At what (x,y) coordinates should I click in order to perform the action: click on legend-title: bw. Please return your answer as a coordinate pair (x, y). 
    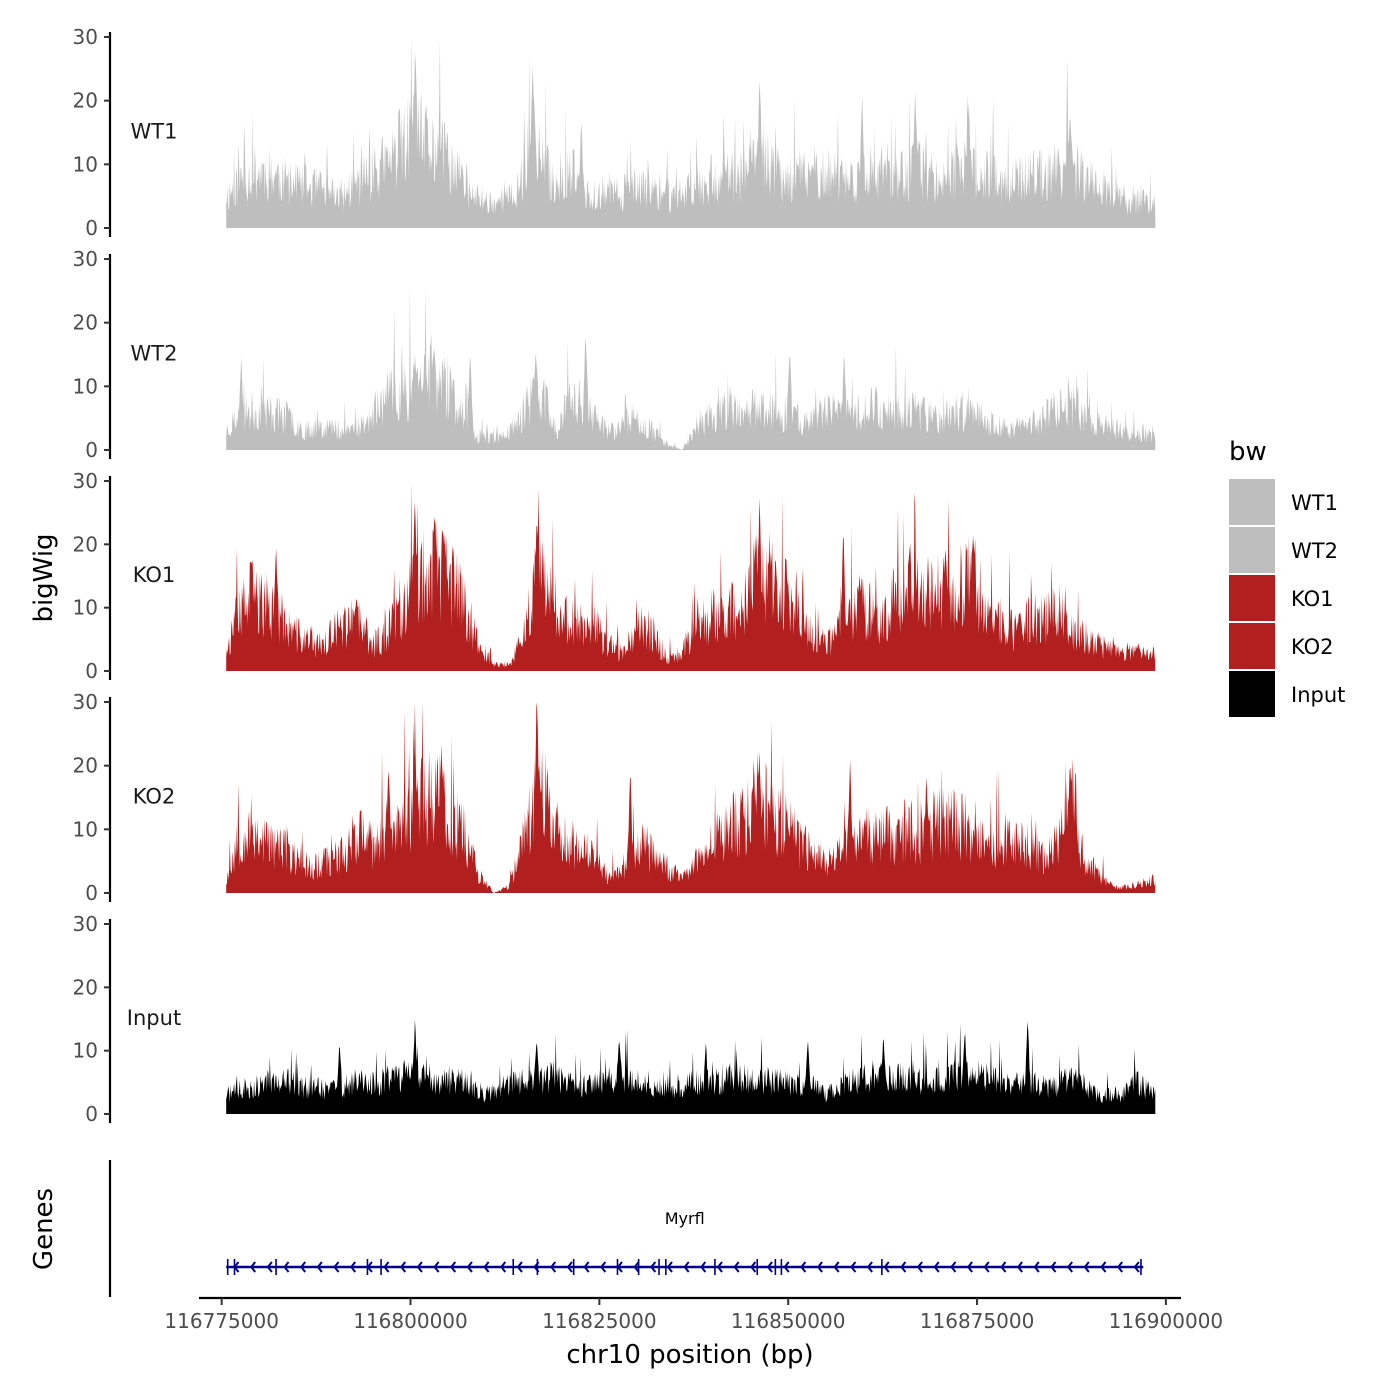
    Looking at the image, I should click on (1248, 452).